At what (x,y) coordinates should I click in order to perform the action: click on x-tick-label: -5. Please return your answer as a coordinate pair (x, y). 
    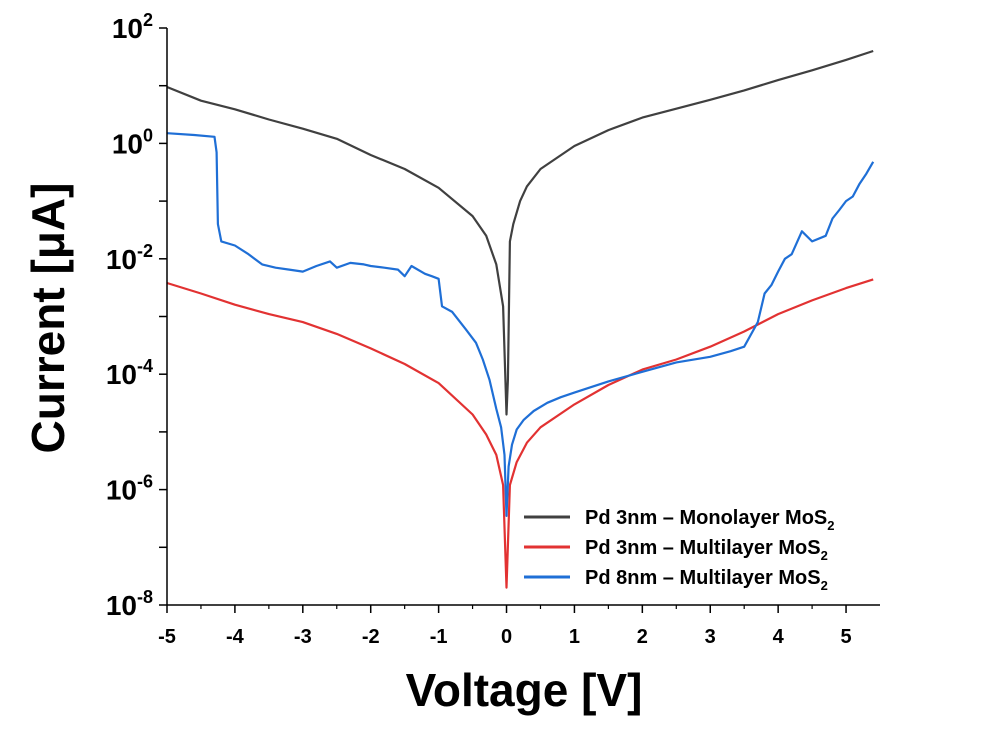
    Looking at the image, I should click on (167, 637).